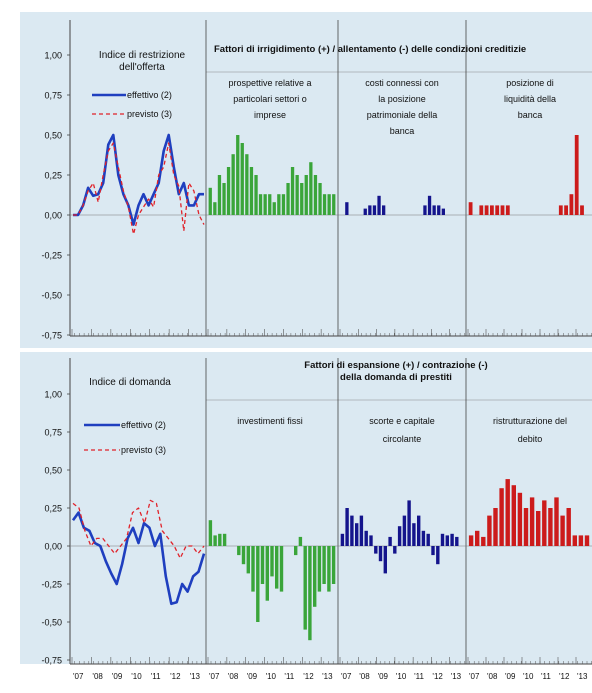  What do you see at coordinates (530, 439) in the screenshot?
I see `bottom-panel3-label-line2: debito` at bounding box center [530, 439].